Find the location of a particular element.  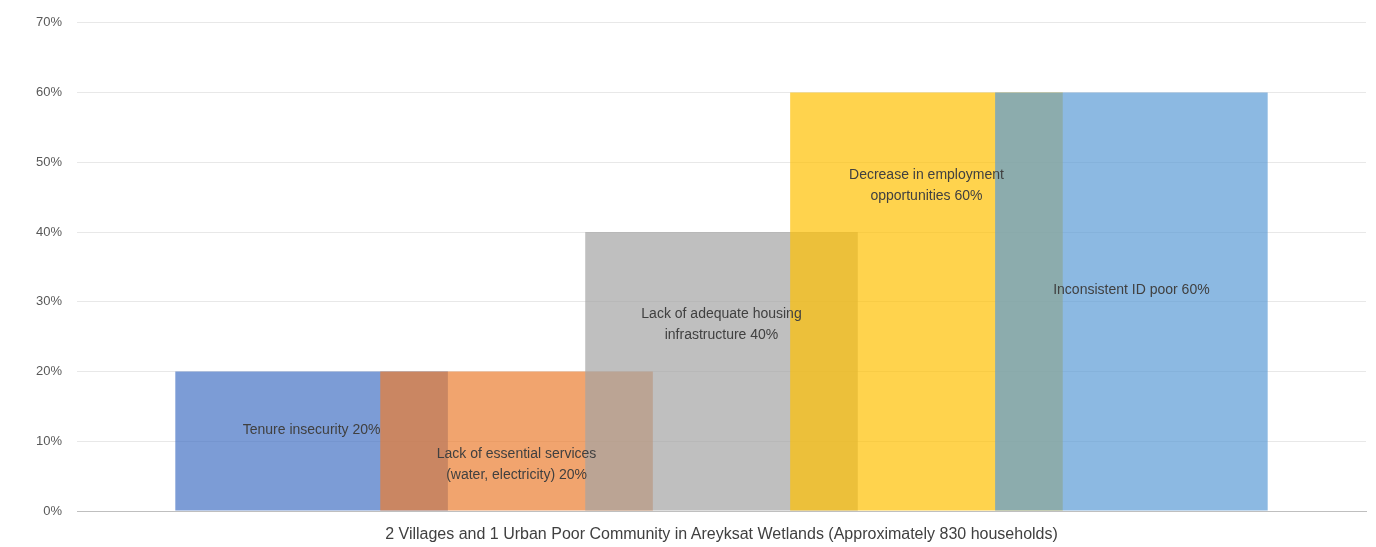

y-tick-label: 50% is located at coordinates (49, 161).